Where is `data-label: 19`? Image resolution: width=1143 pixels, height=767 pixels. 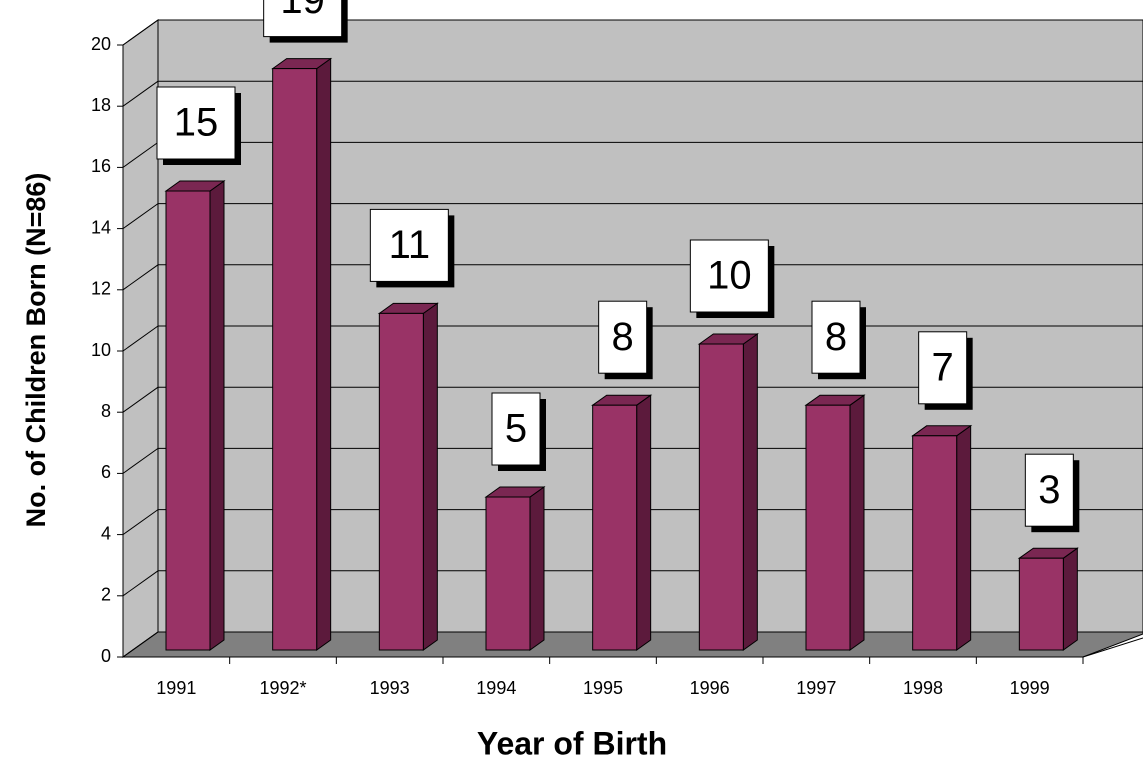
data-label: 19 is located at coordinates (302, 11).